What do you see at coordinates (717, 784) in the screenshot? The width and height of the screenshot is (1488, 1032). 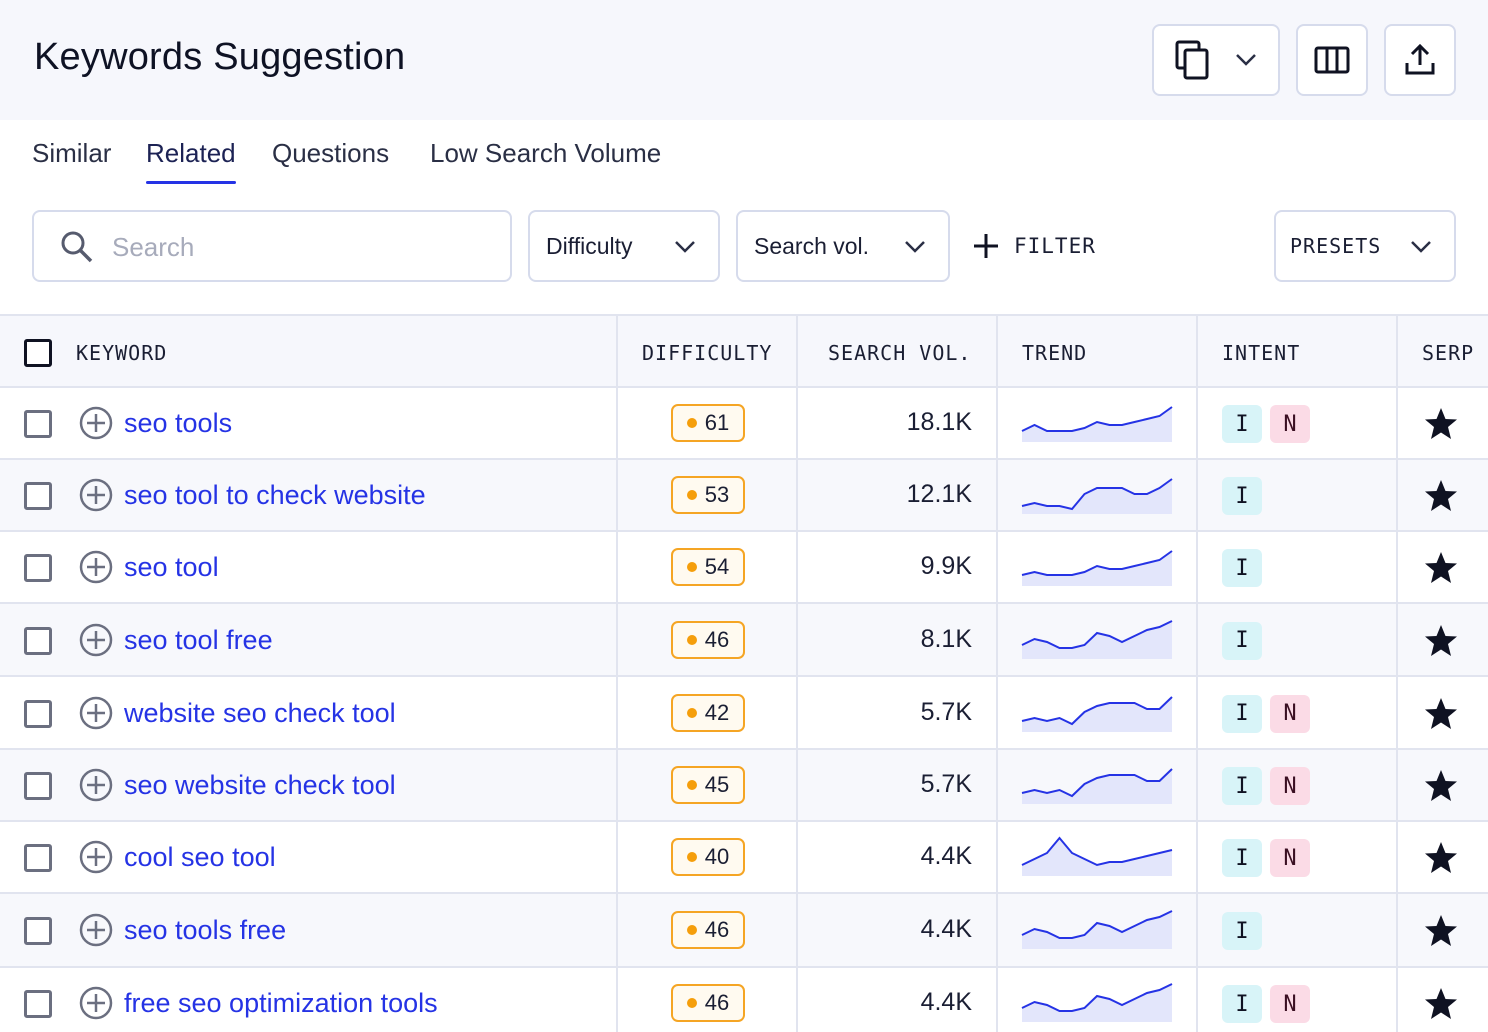 I see `difficulty-value: 45` at bounding box center [717, 784].